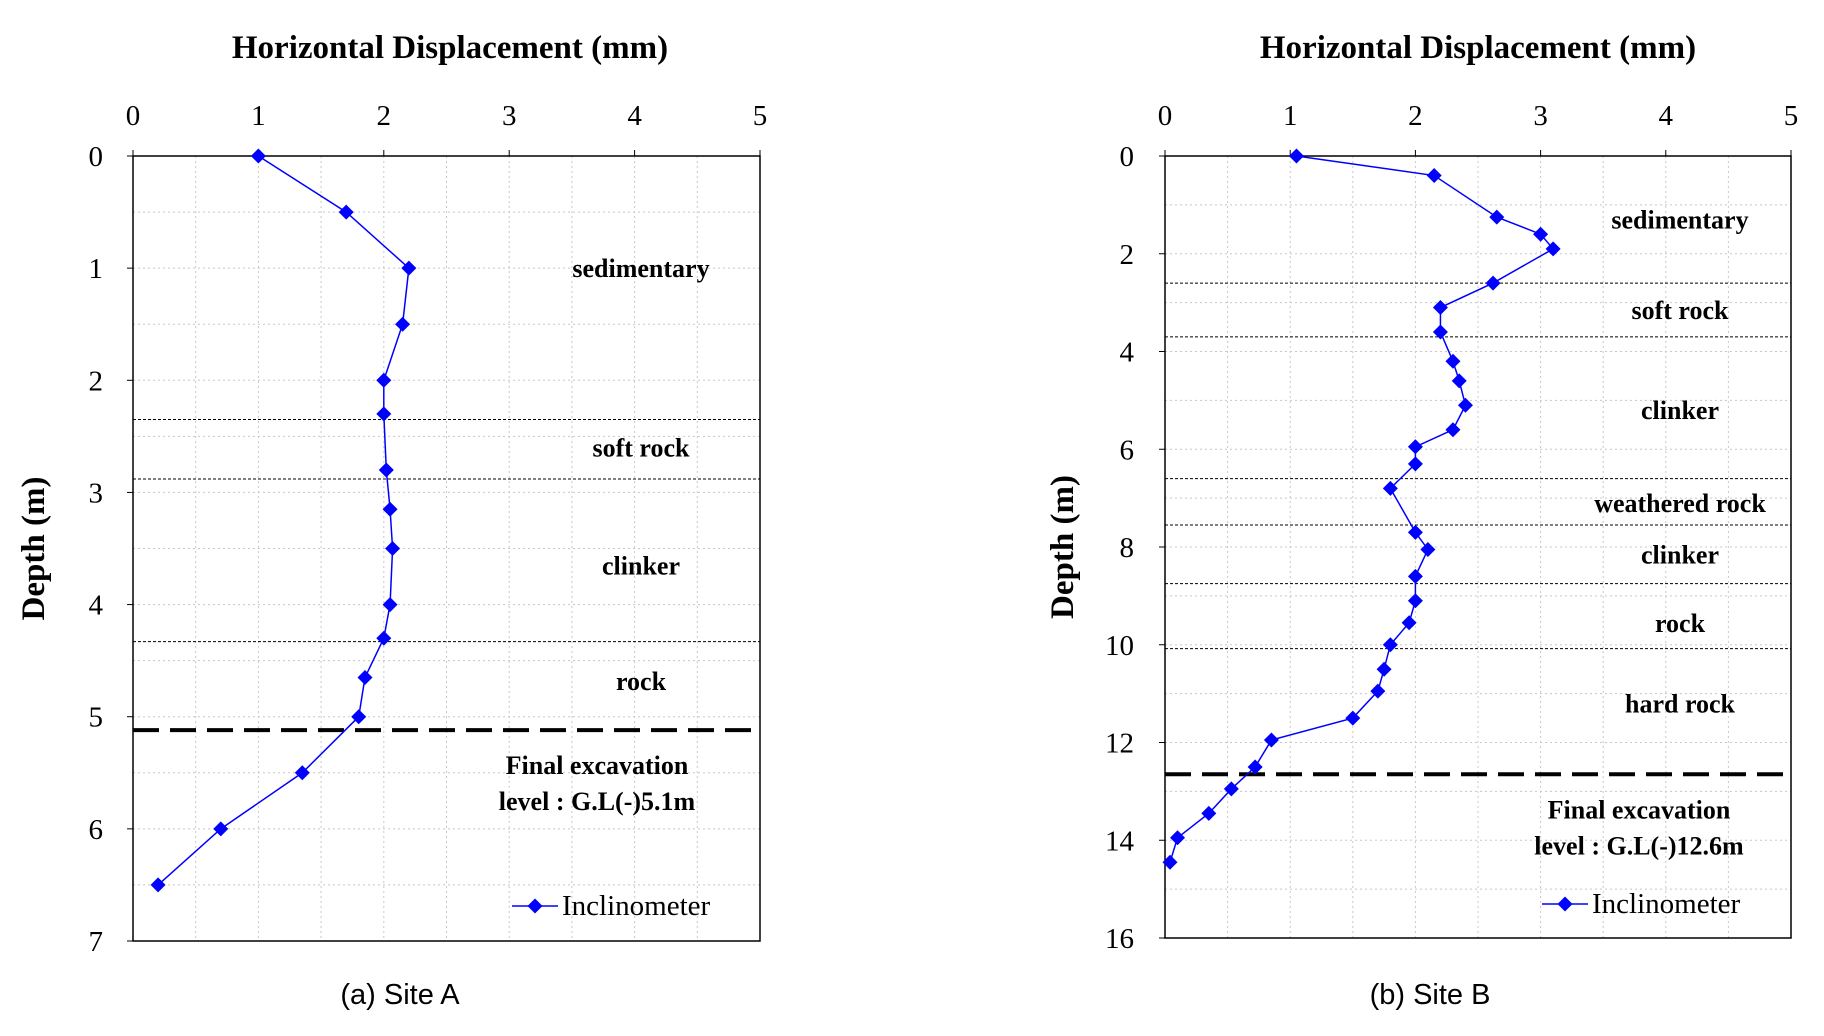  Describe the element at coordinates (400, 995) in the screenshot. I see `figure-caption: (a) Site A` at that location.